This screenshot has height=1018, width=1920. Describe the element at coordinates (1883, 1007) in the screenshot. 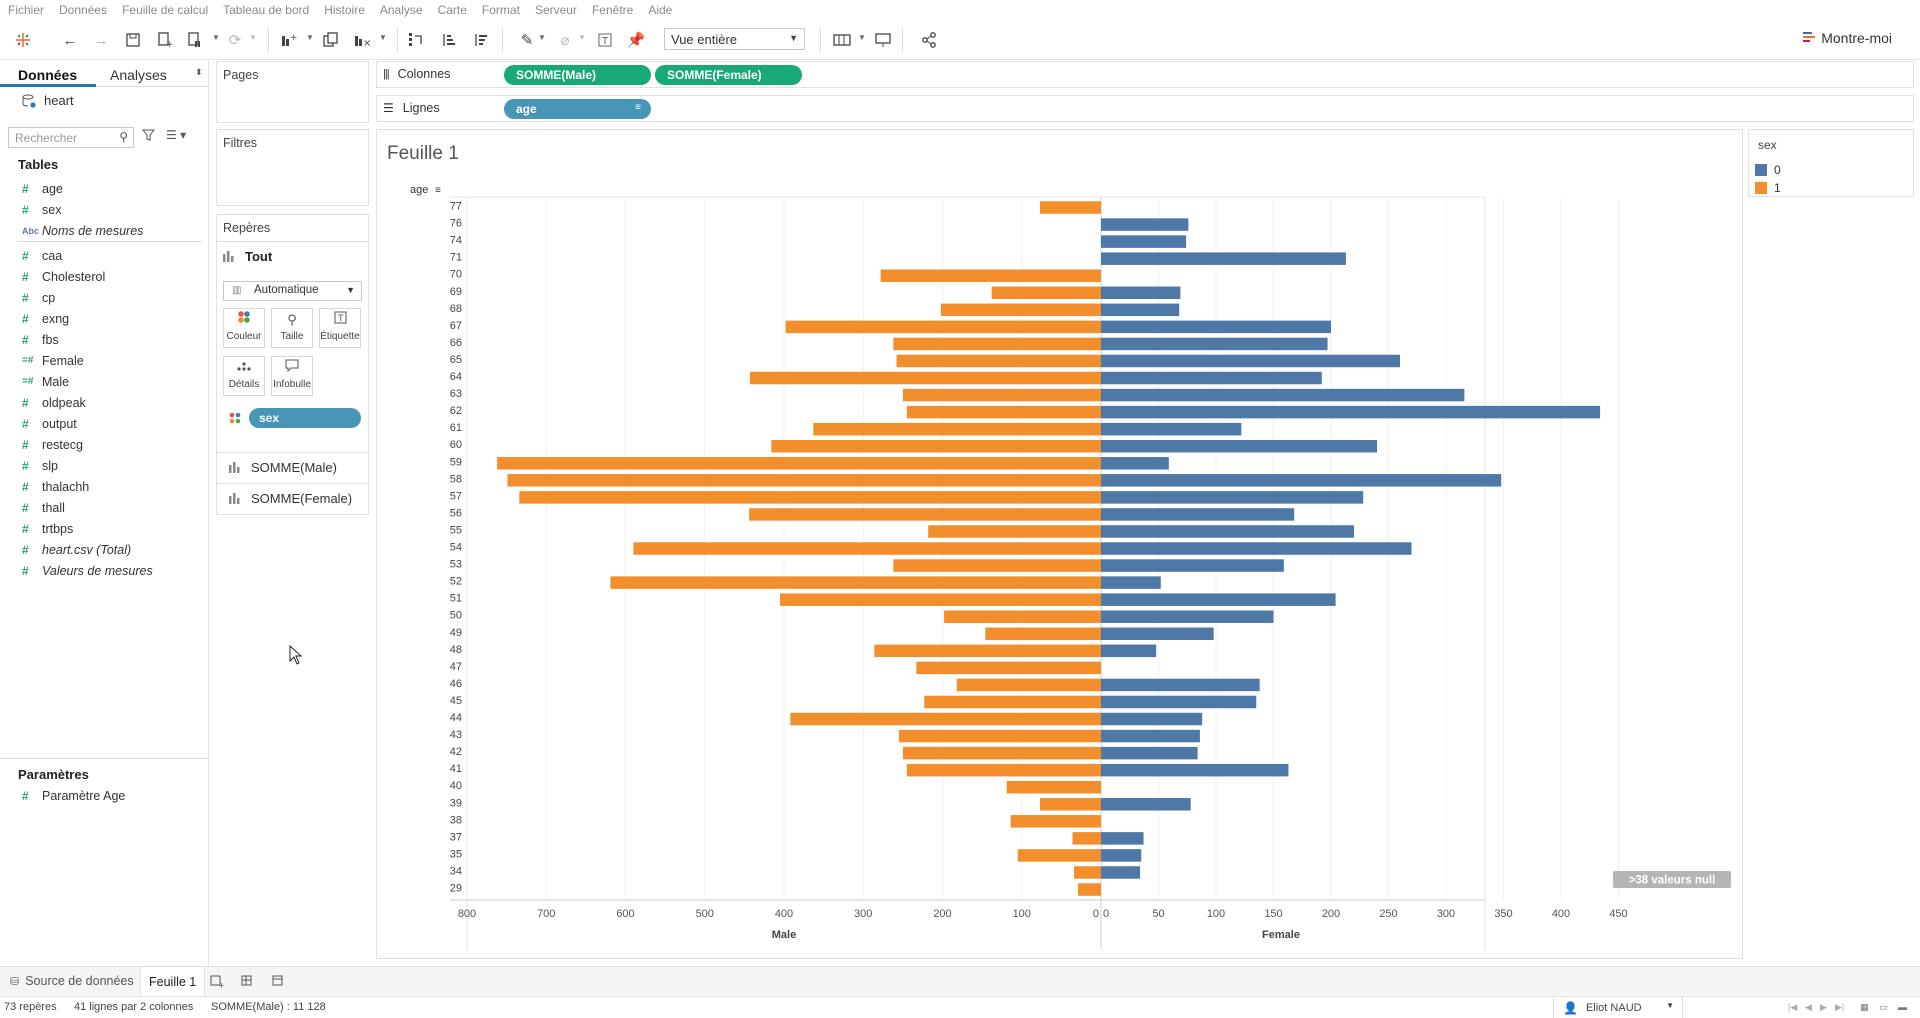

I see `filmstrip-icon: ▭` at that location.